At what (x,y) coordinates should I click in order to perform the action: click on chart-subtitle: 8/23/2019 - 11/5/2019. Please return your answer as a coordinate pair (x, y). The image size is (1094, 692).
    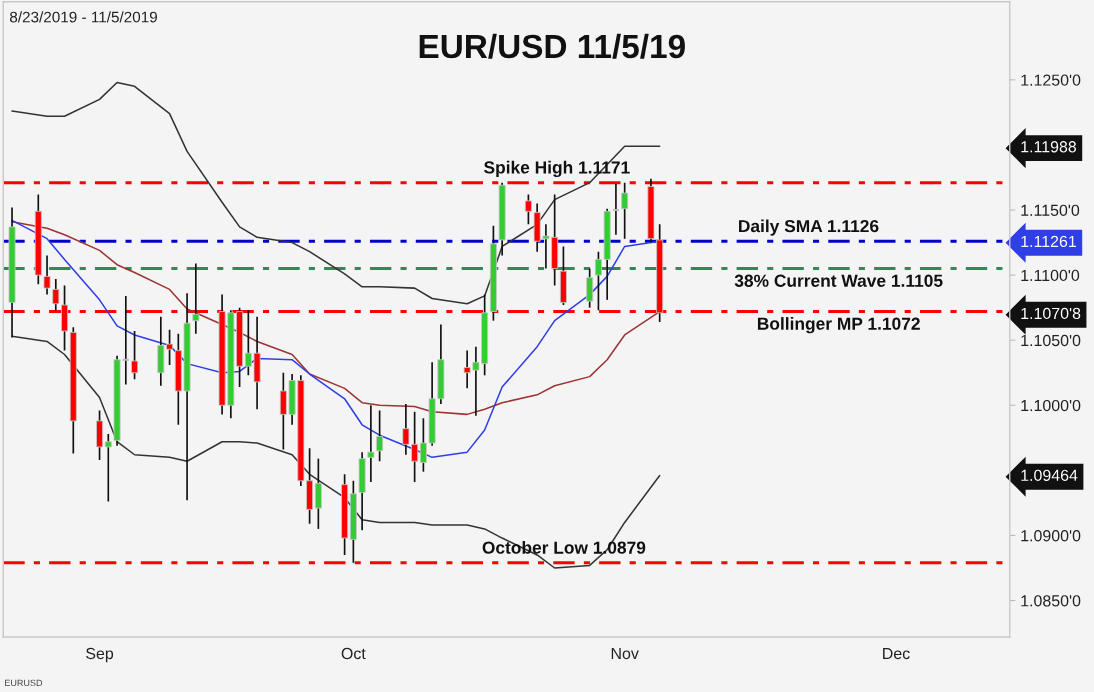
    Looking at the image, I should click on (83, 17).